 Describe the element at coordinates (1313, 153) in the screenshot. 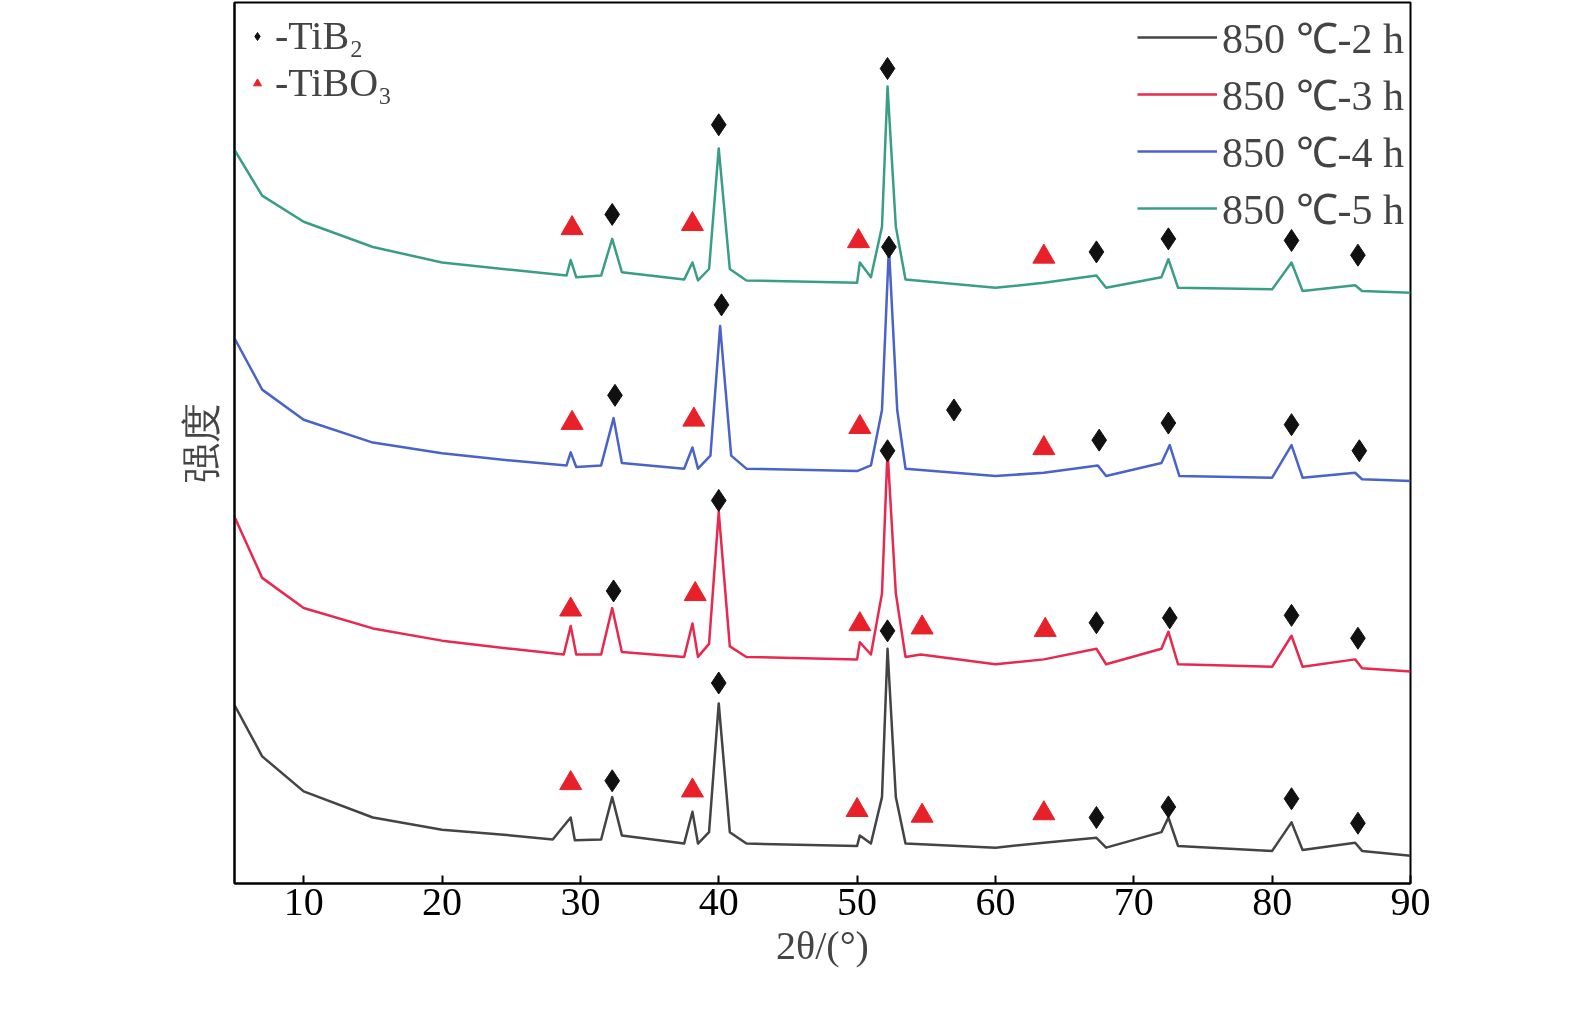

I see `legend-label: 850 ℃-4 h` at that location.